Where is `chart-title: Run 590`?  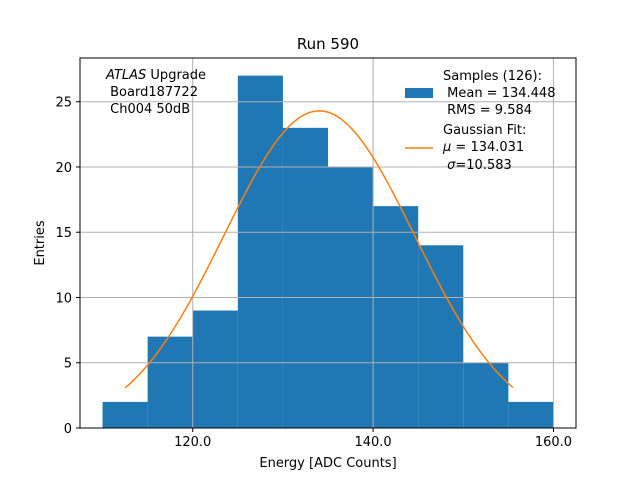 chart-title: Run 590 is located at coordinates (328, 44).